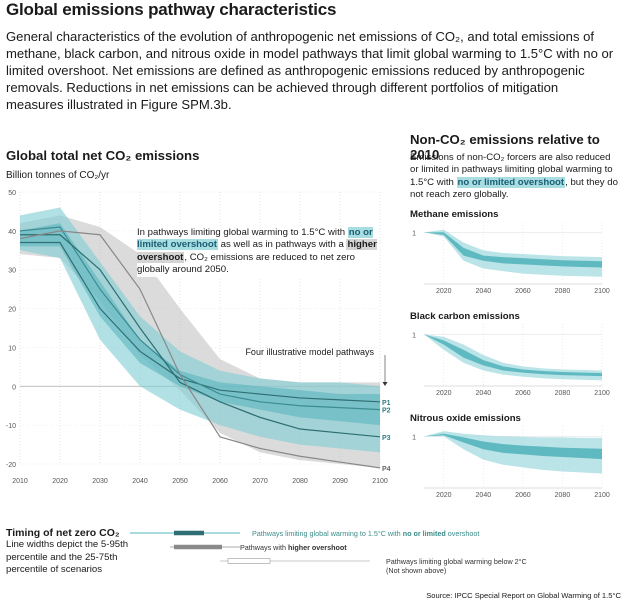 Image resolution: width=627 pixels, height=604 pixels. What do you see at coordinates (505, 147) in the screenshot?
I see `nonco2-title: Non-CO₂ emissions relative to 2010` at bounding box center [505, 147].